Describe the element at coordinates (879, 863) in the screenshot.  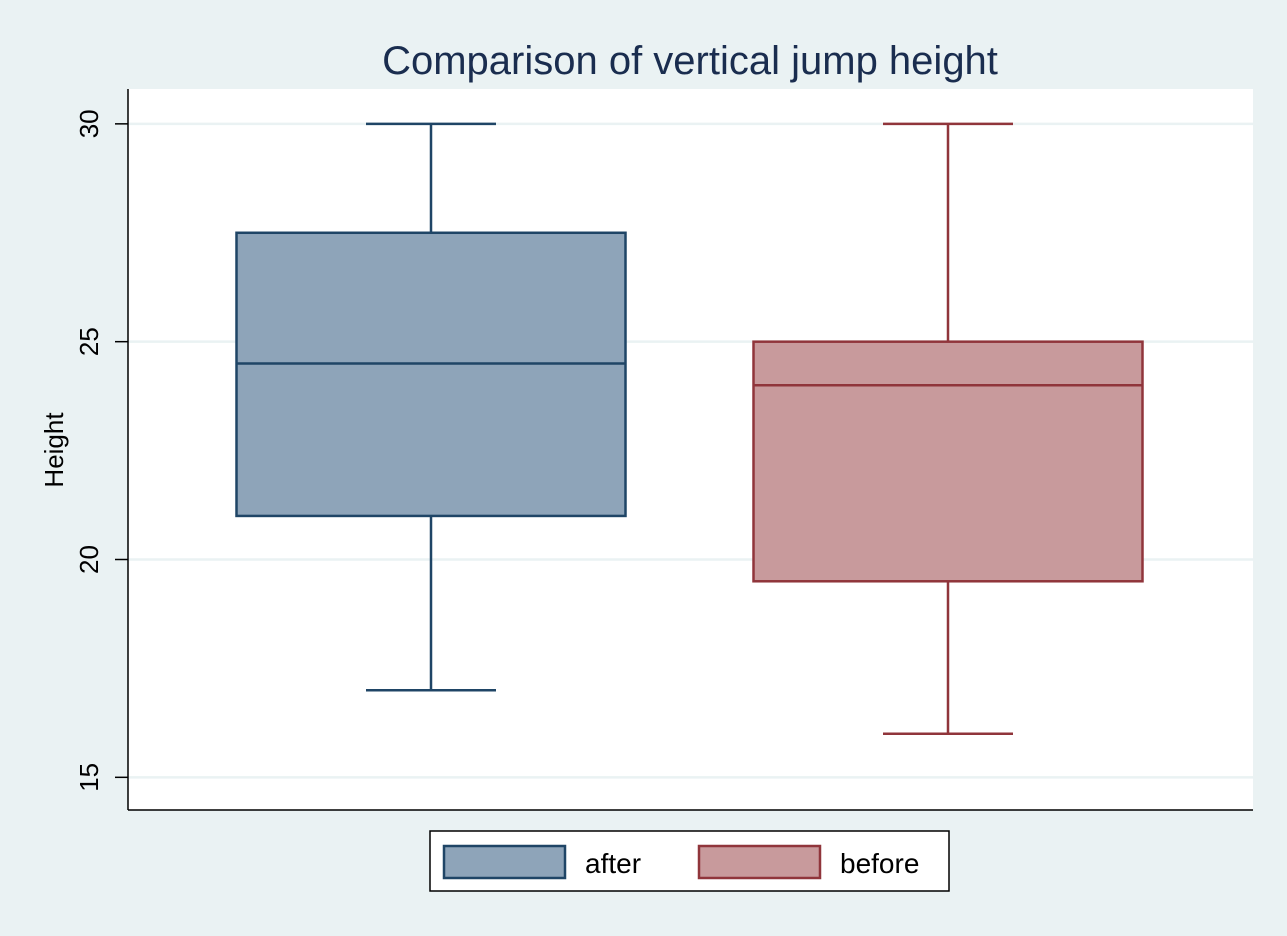
I see `legend-label-before: before` at that location.